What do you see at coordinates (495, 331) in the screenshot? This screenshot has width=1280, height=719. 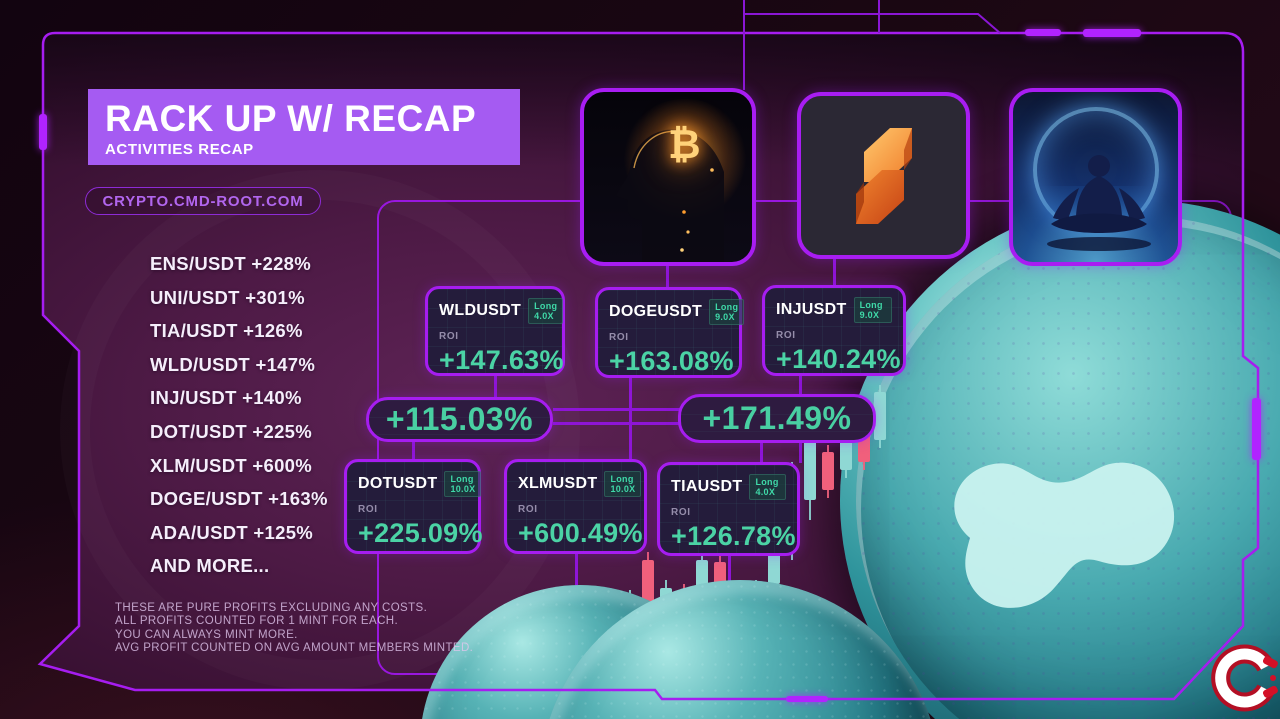 I see `trade-card-wldusdt: WLDUSDT Long 4.0X ROI +147.63%` at bounding box center [495, 331].